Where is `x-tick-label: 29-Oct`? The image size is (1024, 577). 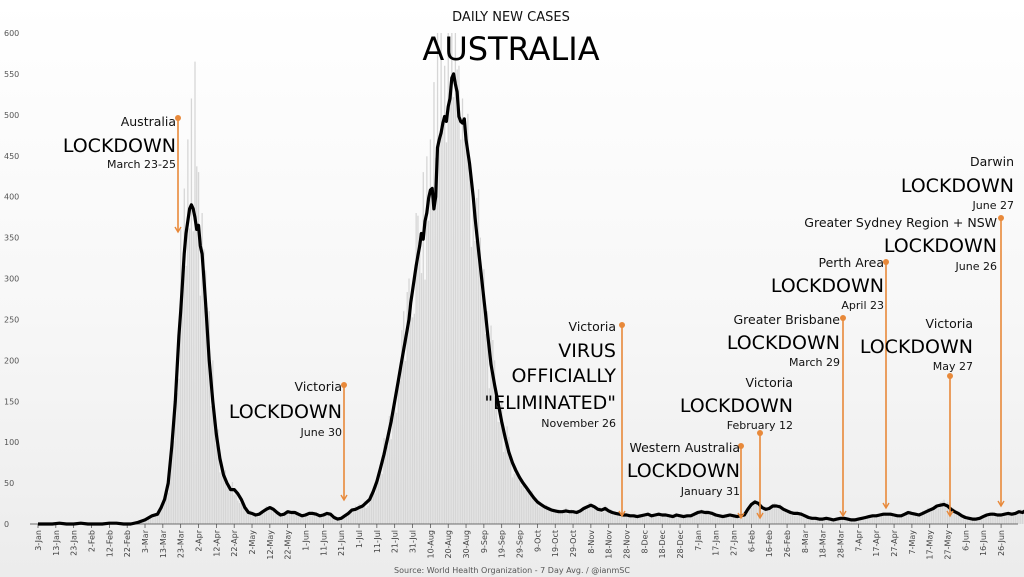
x-tick-label: 29-Oct is located at coordinates (573, 543).